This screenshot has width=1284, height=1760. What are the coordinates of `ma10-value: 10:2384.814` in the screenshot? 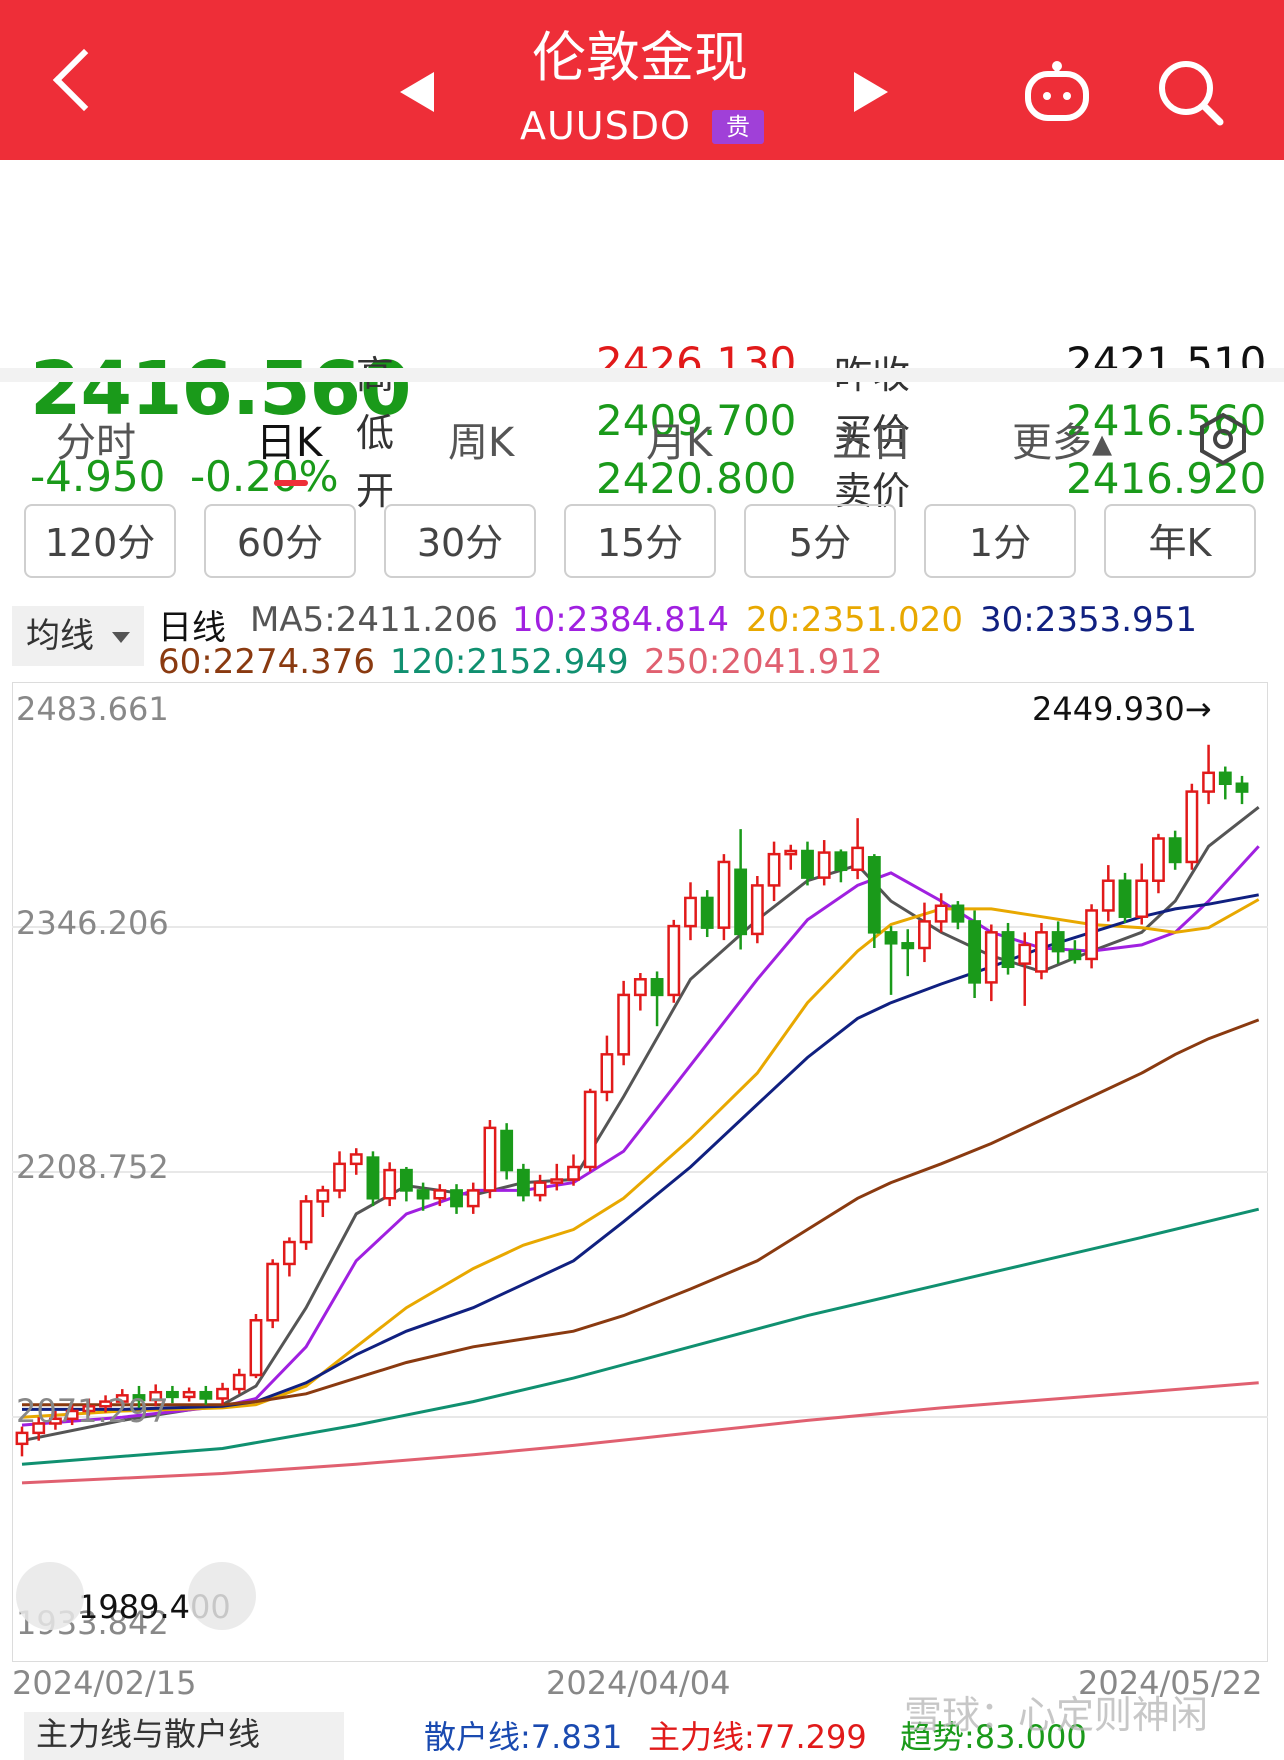 It's located at (620, 620).